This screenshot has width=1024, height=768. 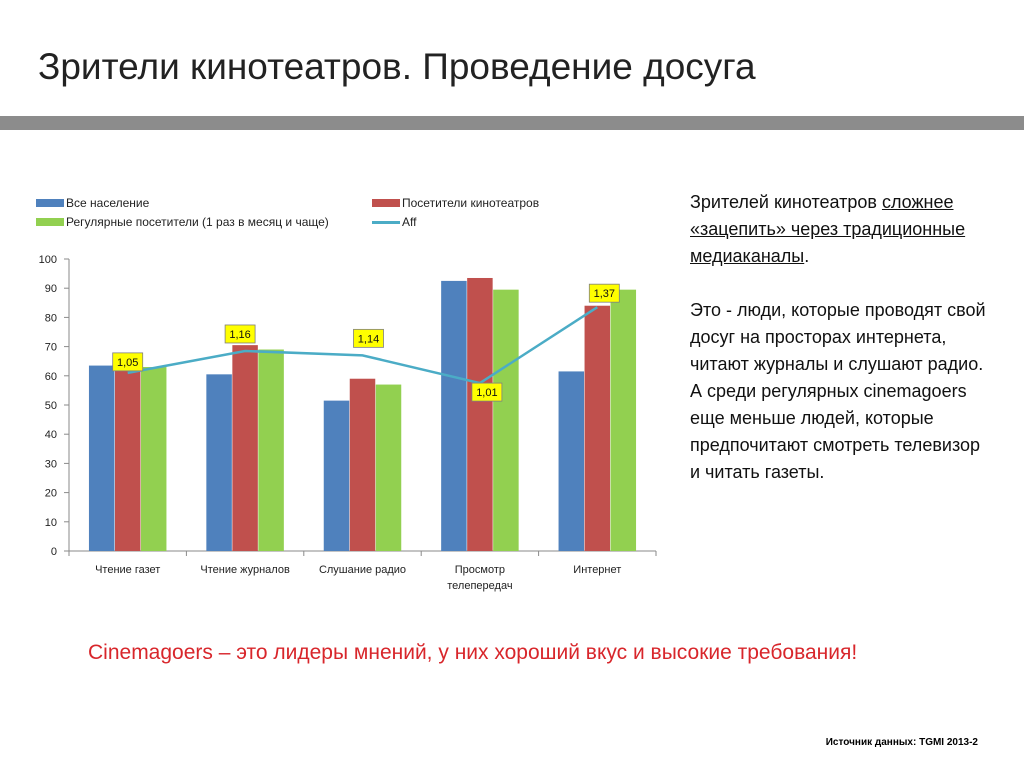 I want to click on commentary-text: ., so click(x=807, y=256).